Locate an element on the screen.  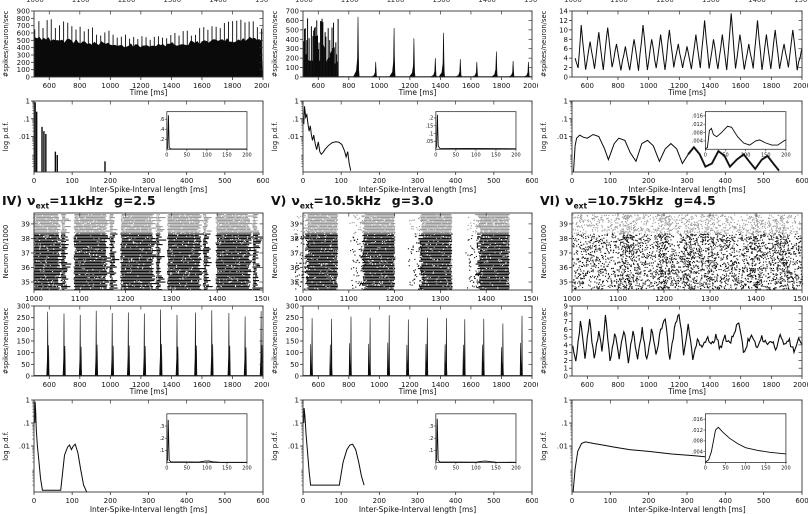
svg-text: .004 is located at coordinates (697, 142).